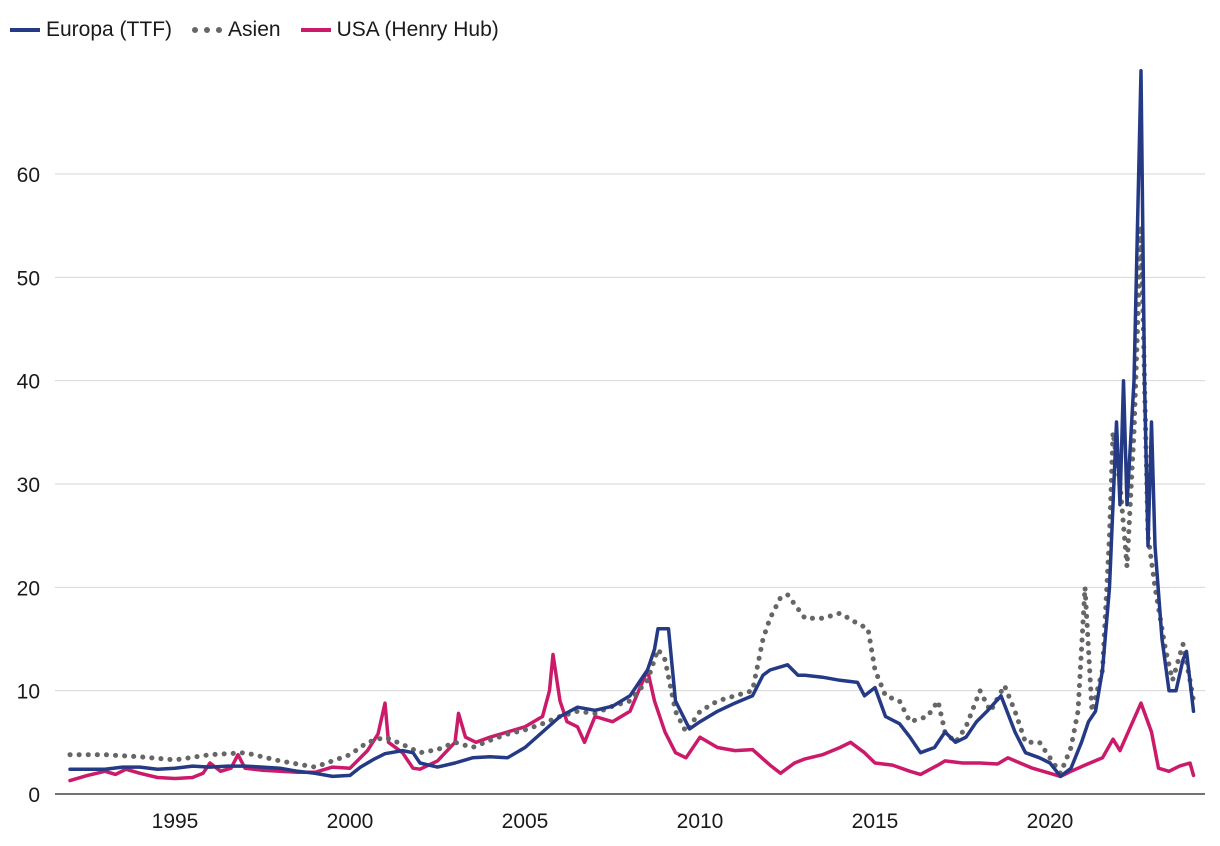 The height and width of the screenshot is (846, 1220). Describe the element at coordinates (175, 821) in the screenshot. I see `x-tick-label: 1995` at that location.